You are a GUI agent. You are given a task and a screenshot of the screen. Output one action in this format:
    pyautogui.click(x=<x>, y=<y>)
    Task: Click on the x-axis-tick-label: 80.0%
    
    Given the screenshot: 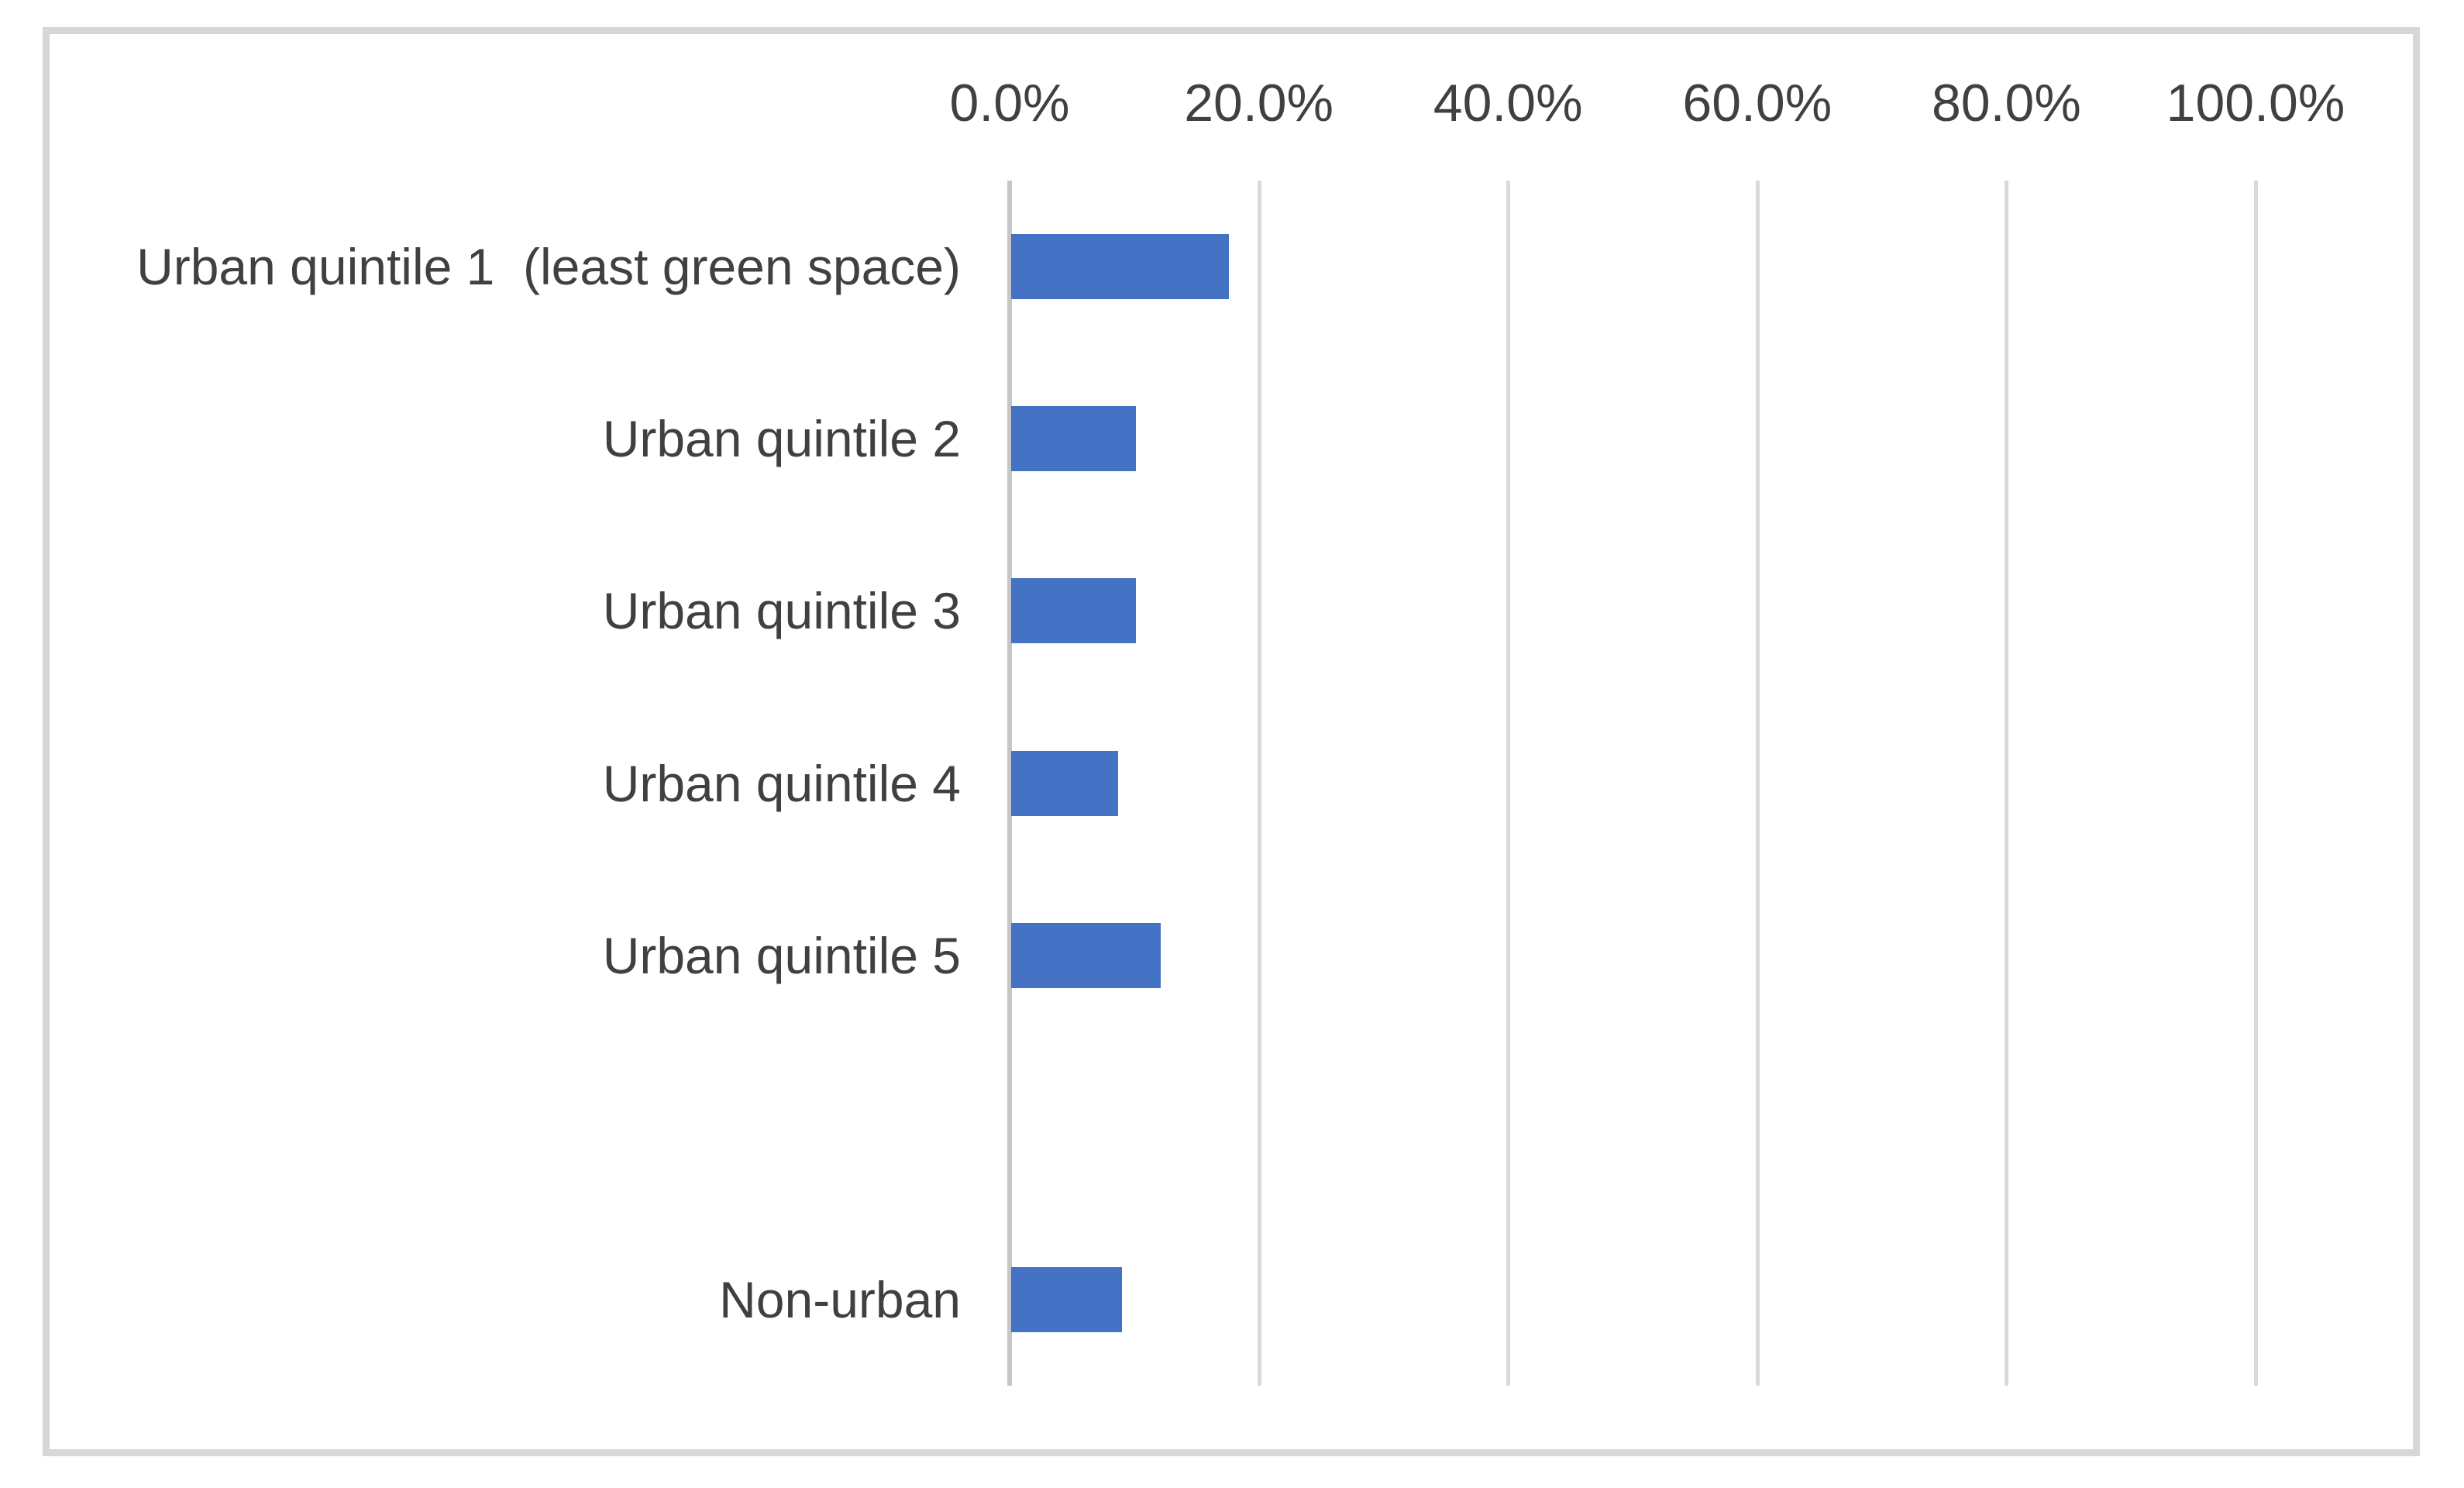 What is the action you would take?
    pyautogui.click(x=2006, y=103)
    